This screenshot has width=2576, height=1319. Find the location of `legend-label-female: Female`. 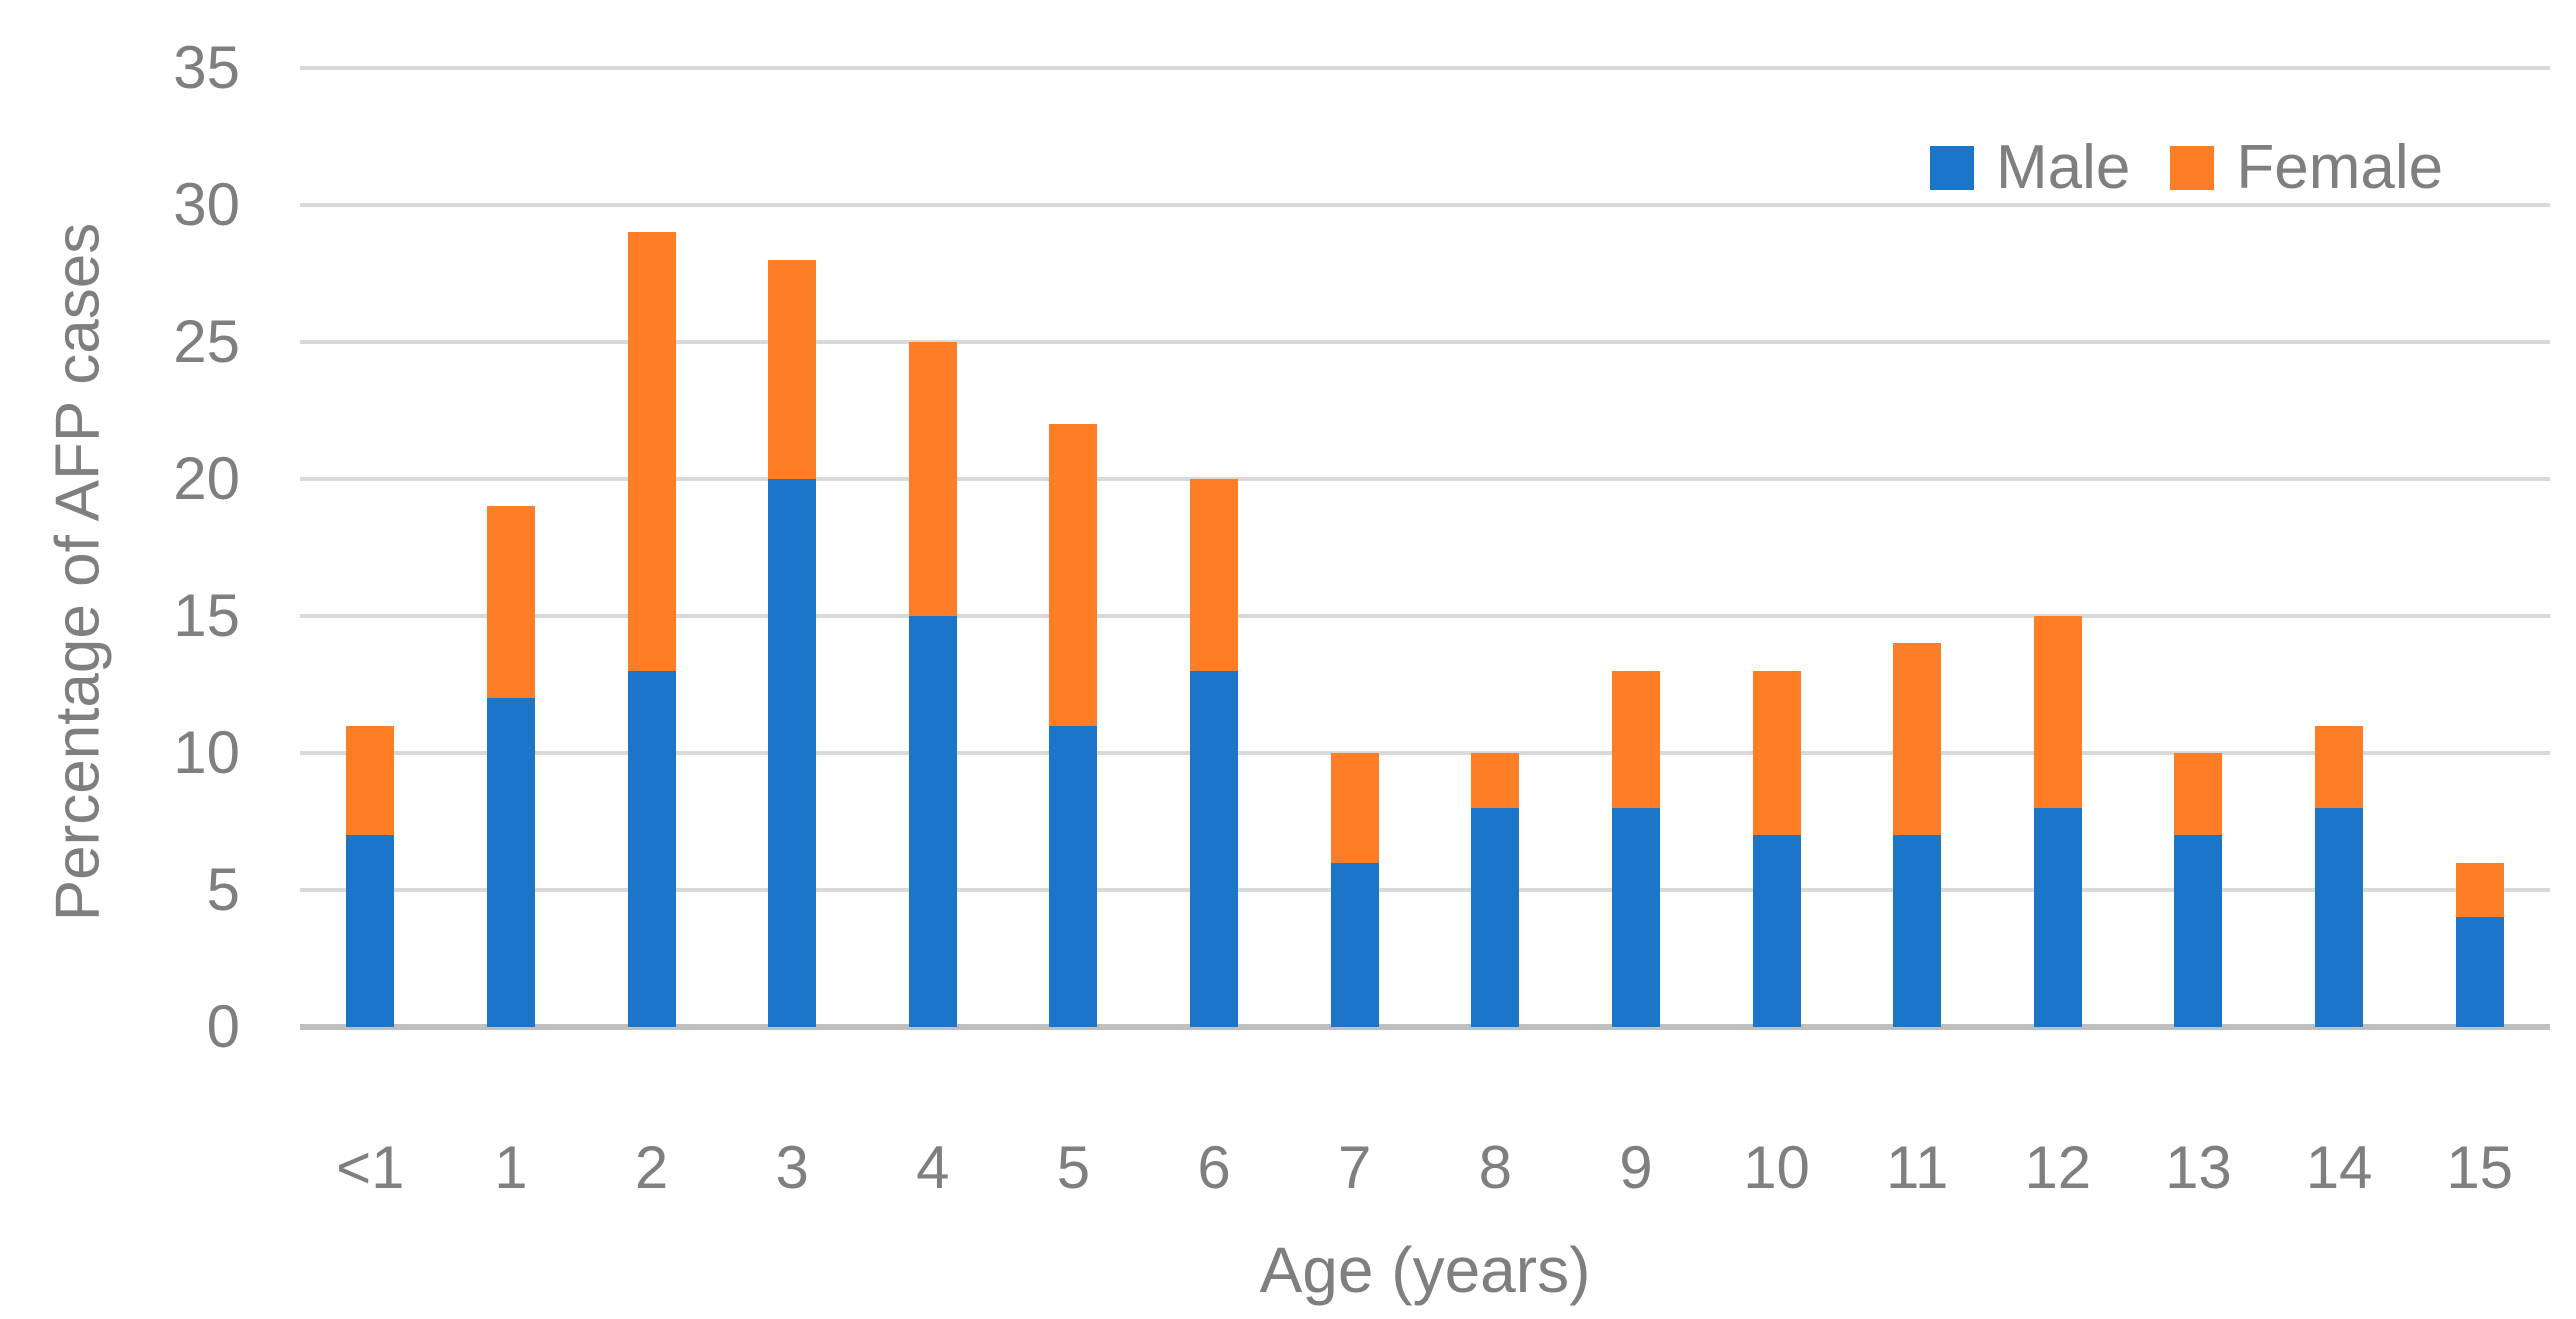

legend-label-female: Female is located at coordinates (2340, 167).